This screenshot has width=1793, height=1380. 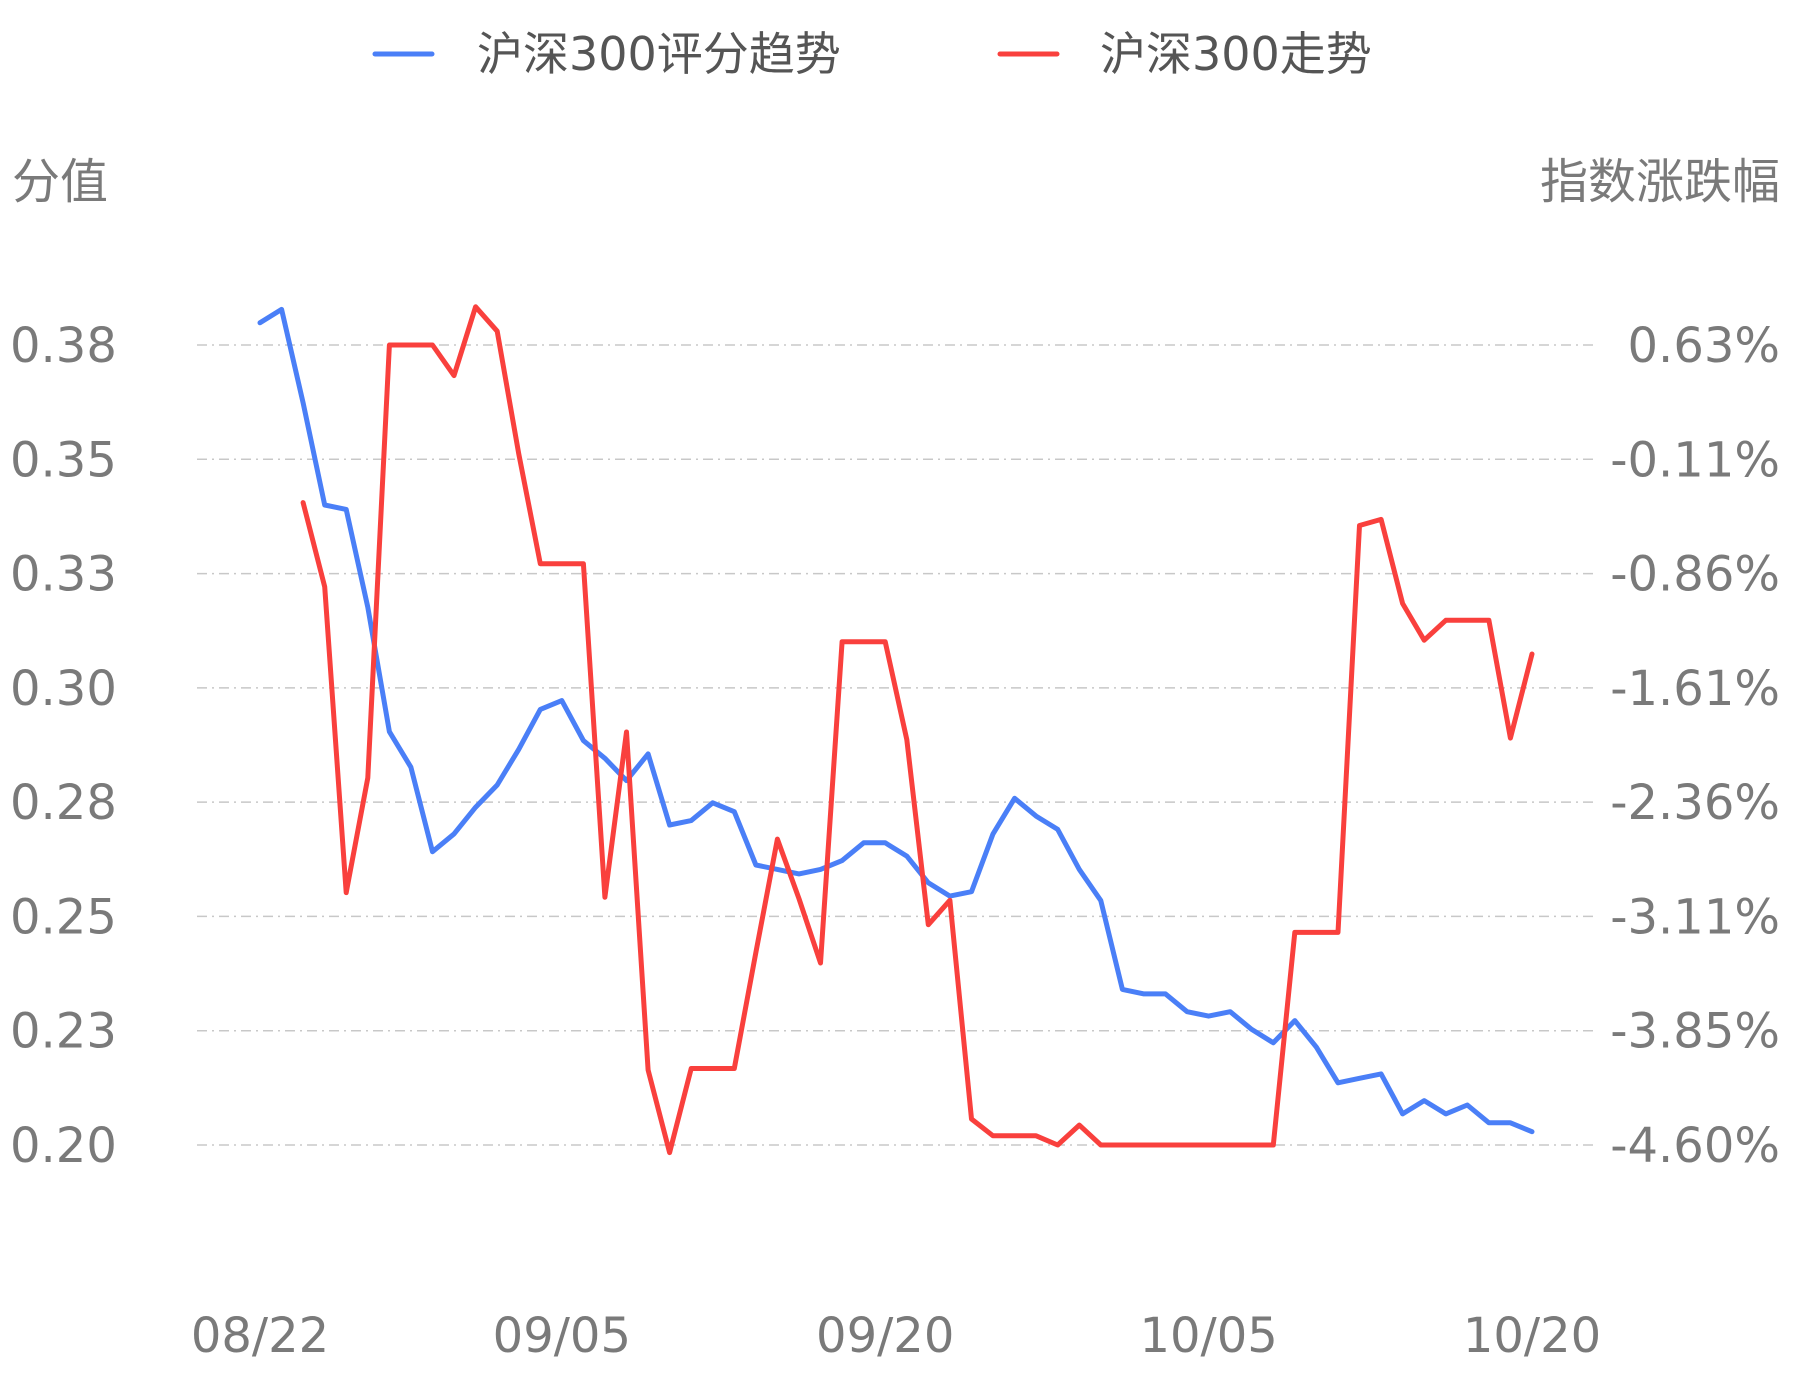 What do you see at coordinates (1208, 1336) in the screenshot?
I see `x-tick-label: 10/05` at bounding box center [1208, 1336].